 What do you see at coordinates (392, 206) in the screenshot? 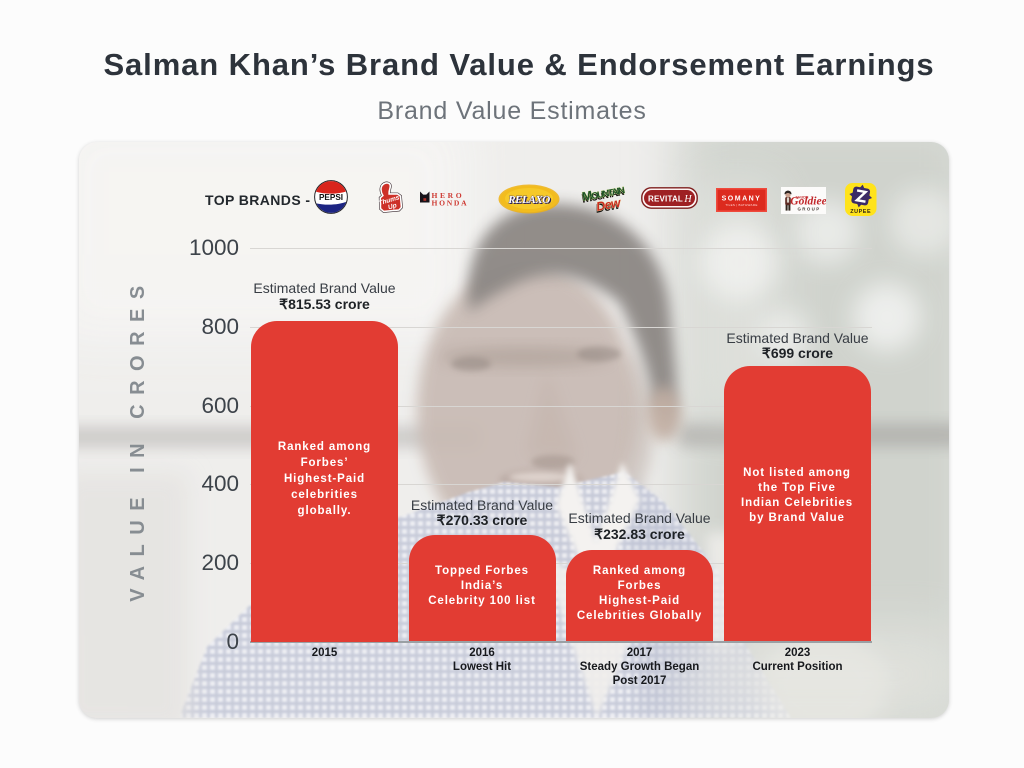
I see `svg-text: Up` at bounding box center [392, 206].